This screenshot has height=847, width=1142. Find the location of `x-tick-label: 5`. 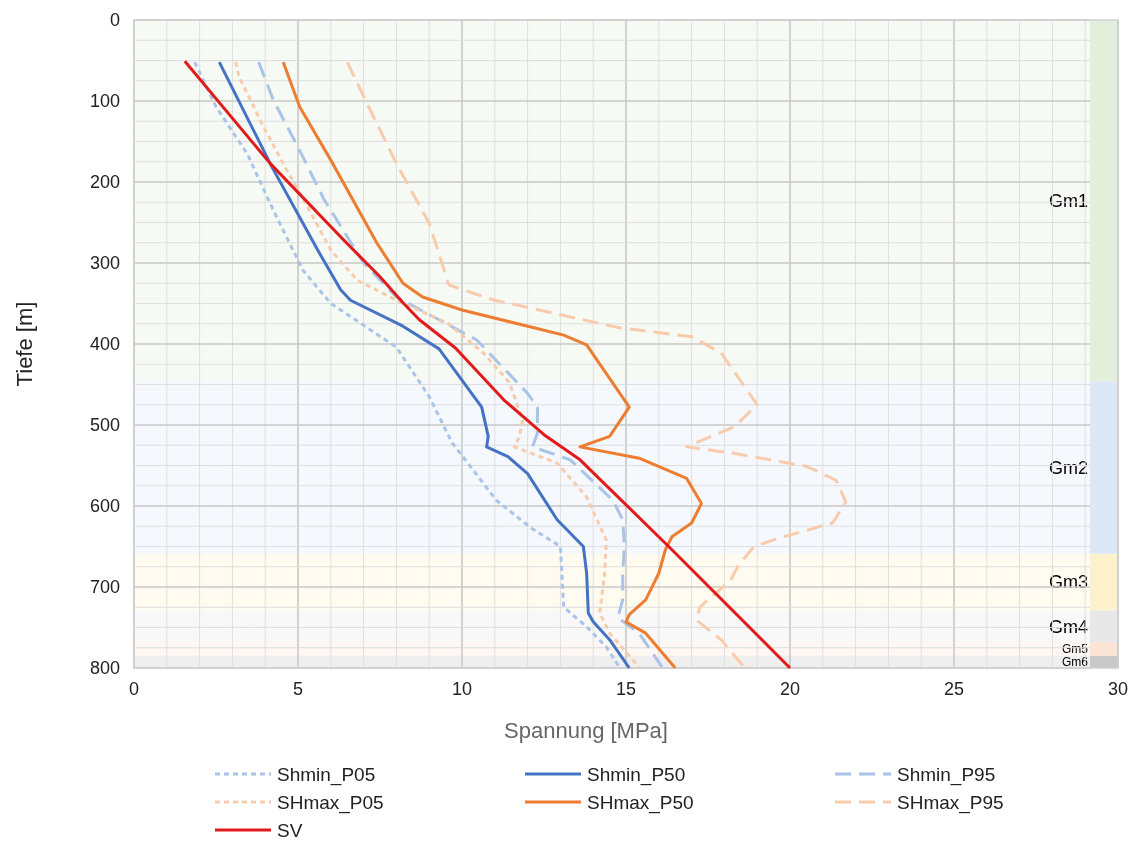

x-tick-label: 5 is located at coordinates (298, 689).